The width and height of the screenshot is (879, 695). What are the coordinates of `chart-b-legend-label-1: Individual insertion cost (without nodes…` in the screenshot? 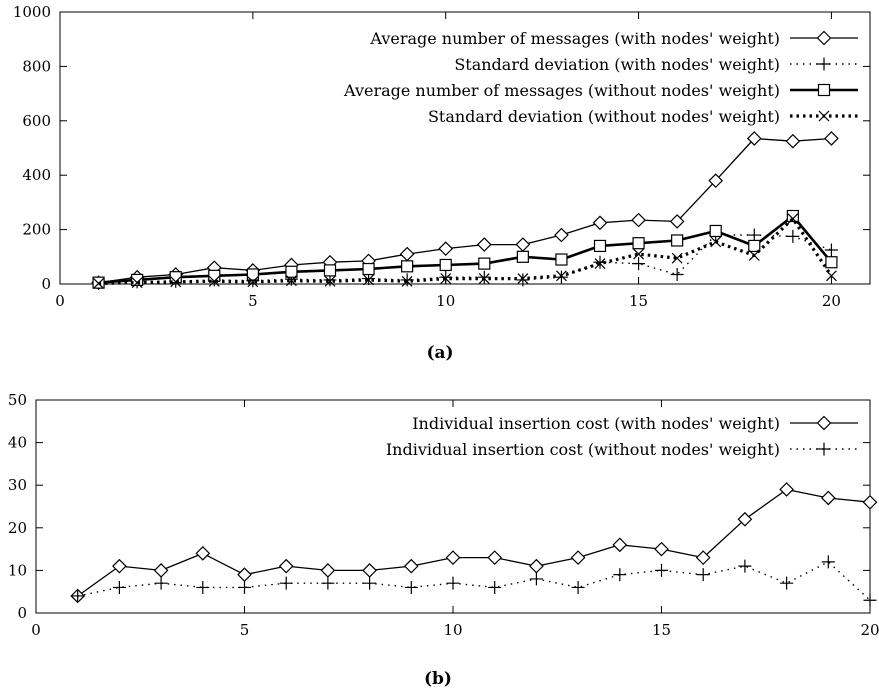 It's located at (583, 449).